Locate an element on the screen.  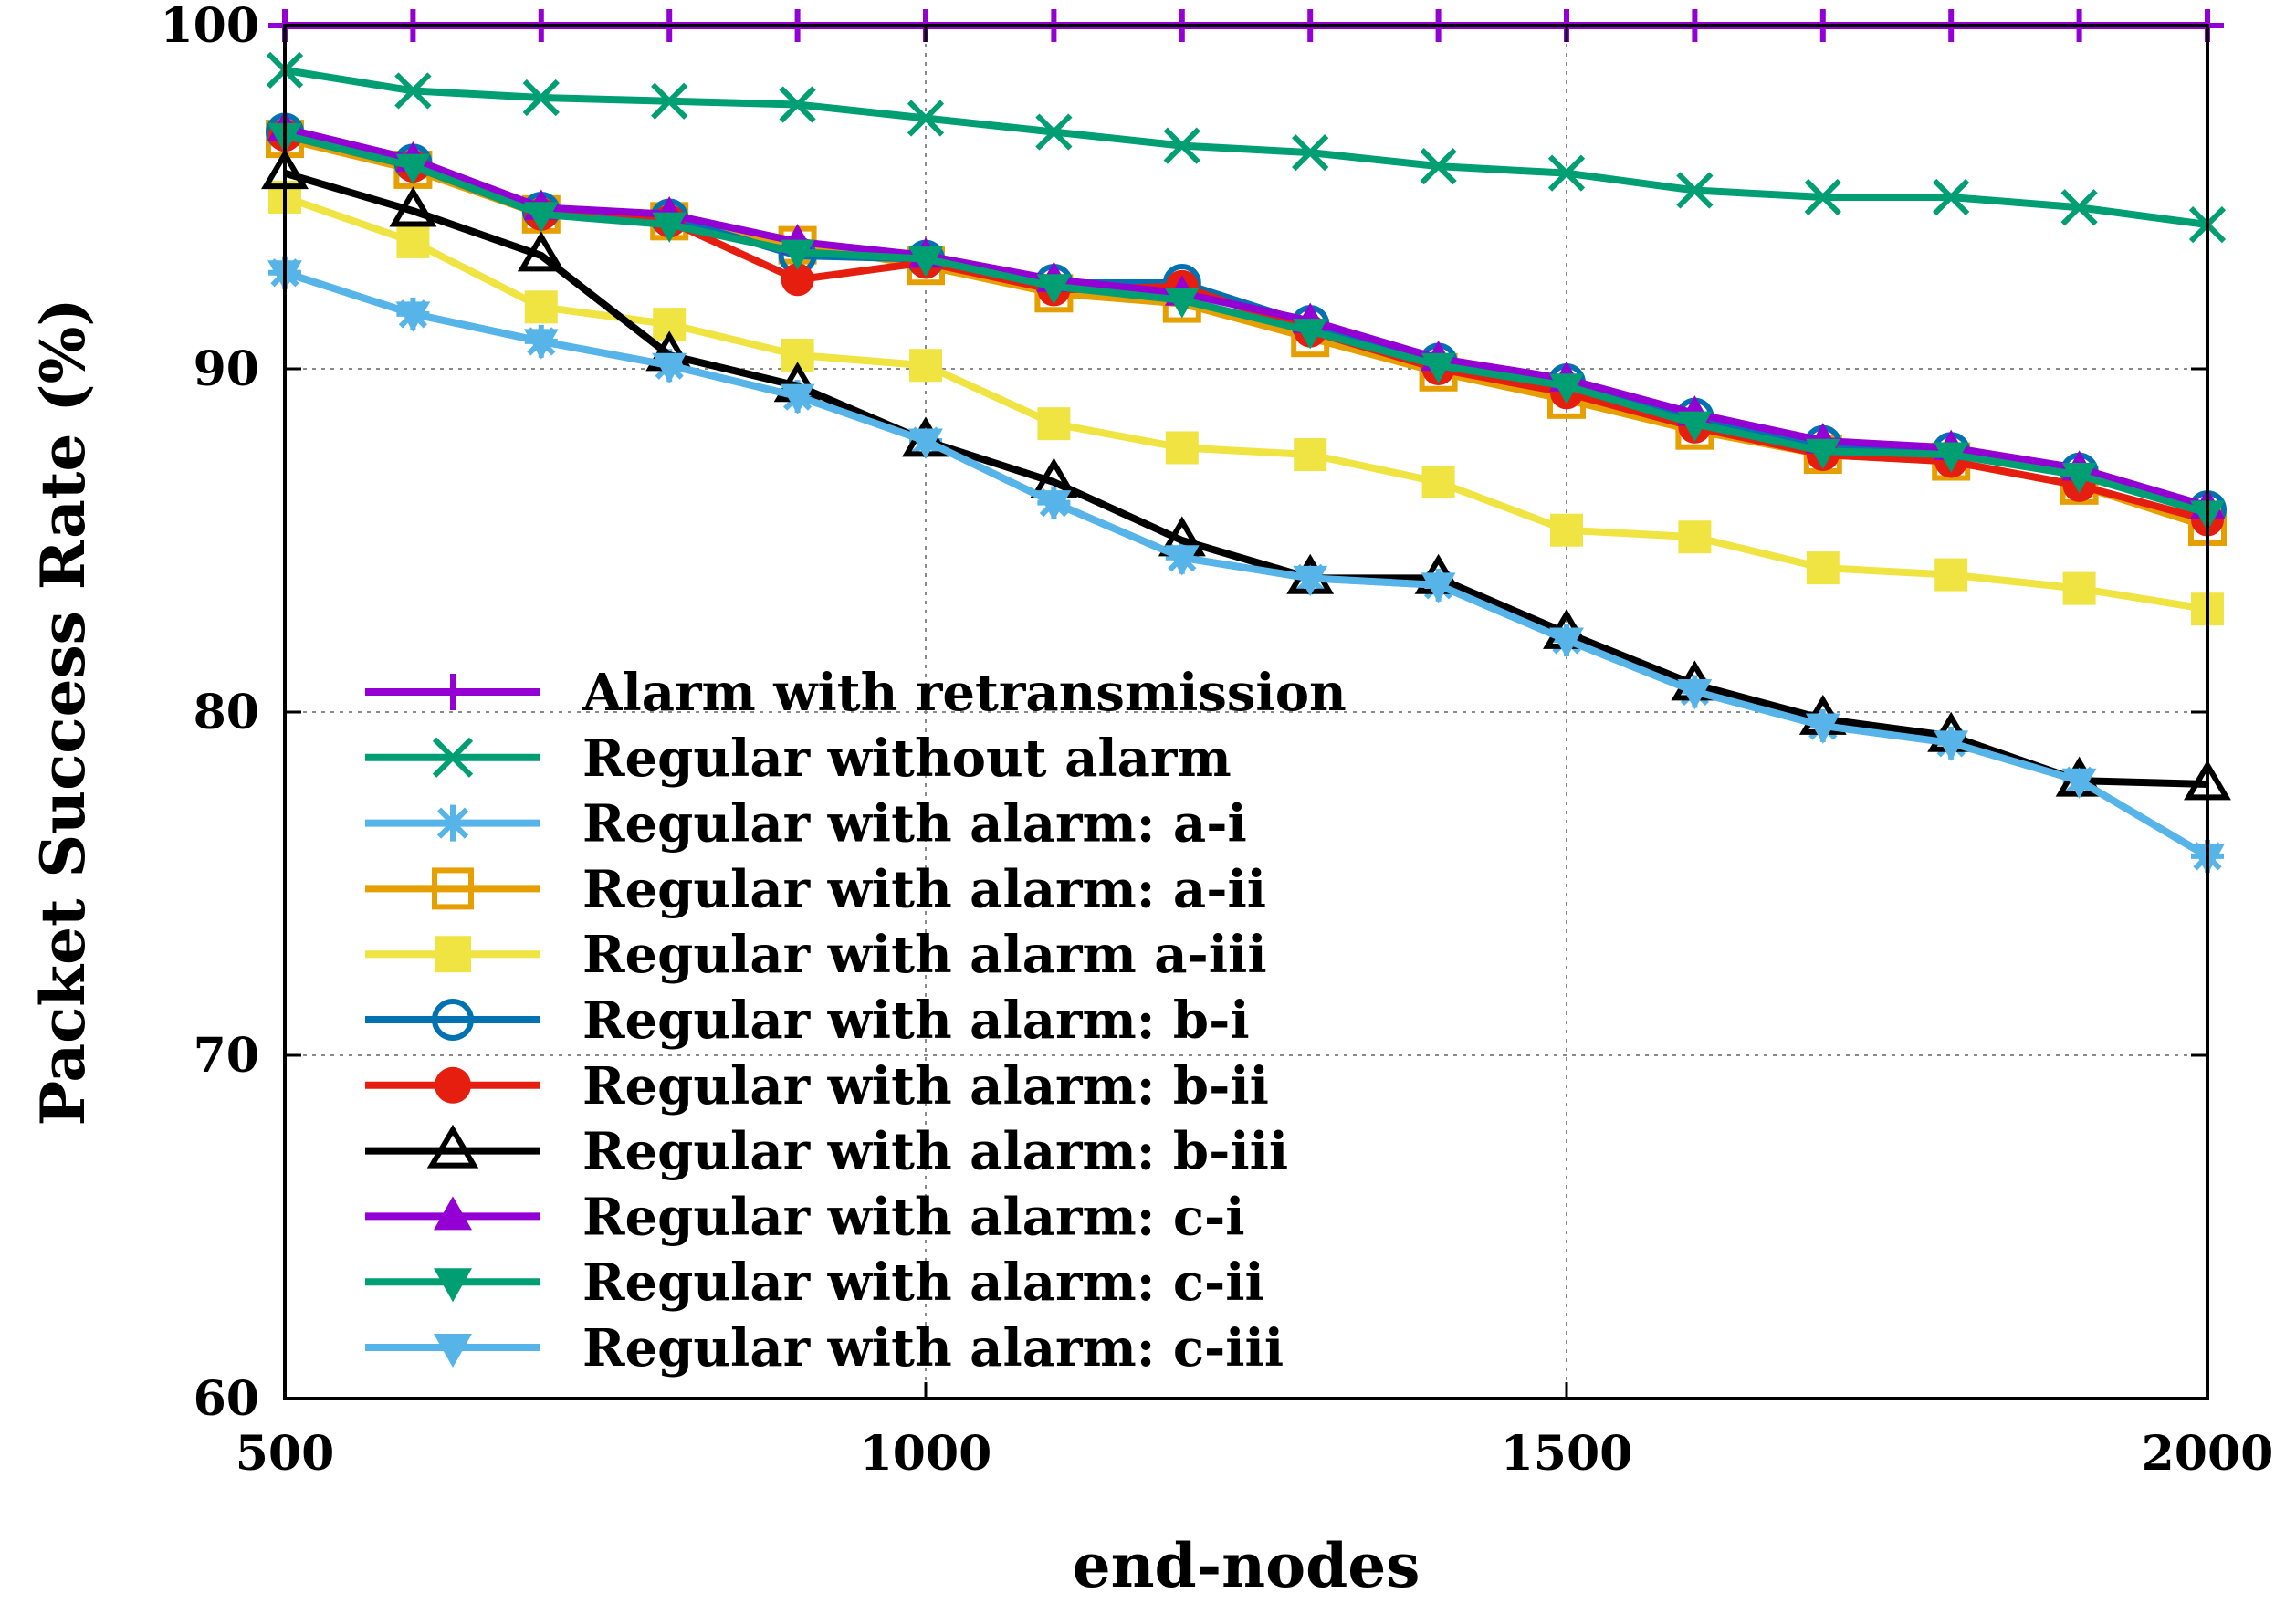
legend-entry: Regular with alarm: c-iii is located at coordinates (824, 1348).